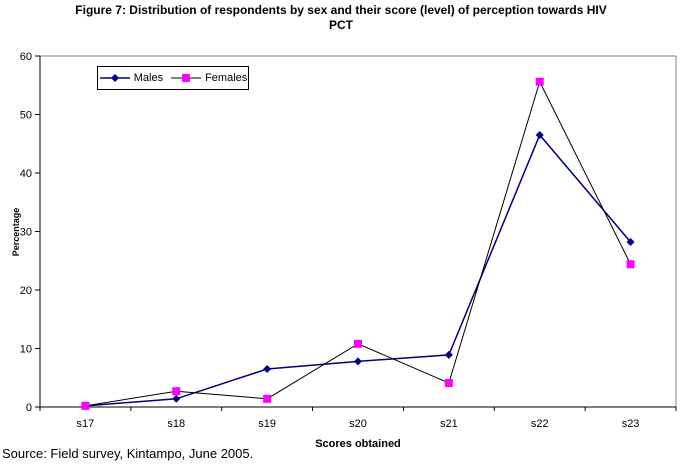  Describe the element at coordinates (114, 78) in the screenshot. I see `males-series-icon` at that location.